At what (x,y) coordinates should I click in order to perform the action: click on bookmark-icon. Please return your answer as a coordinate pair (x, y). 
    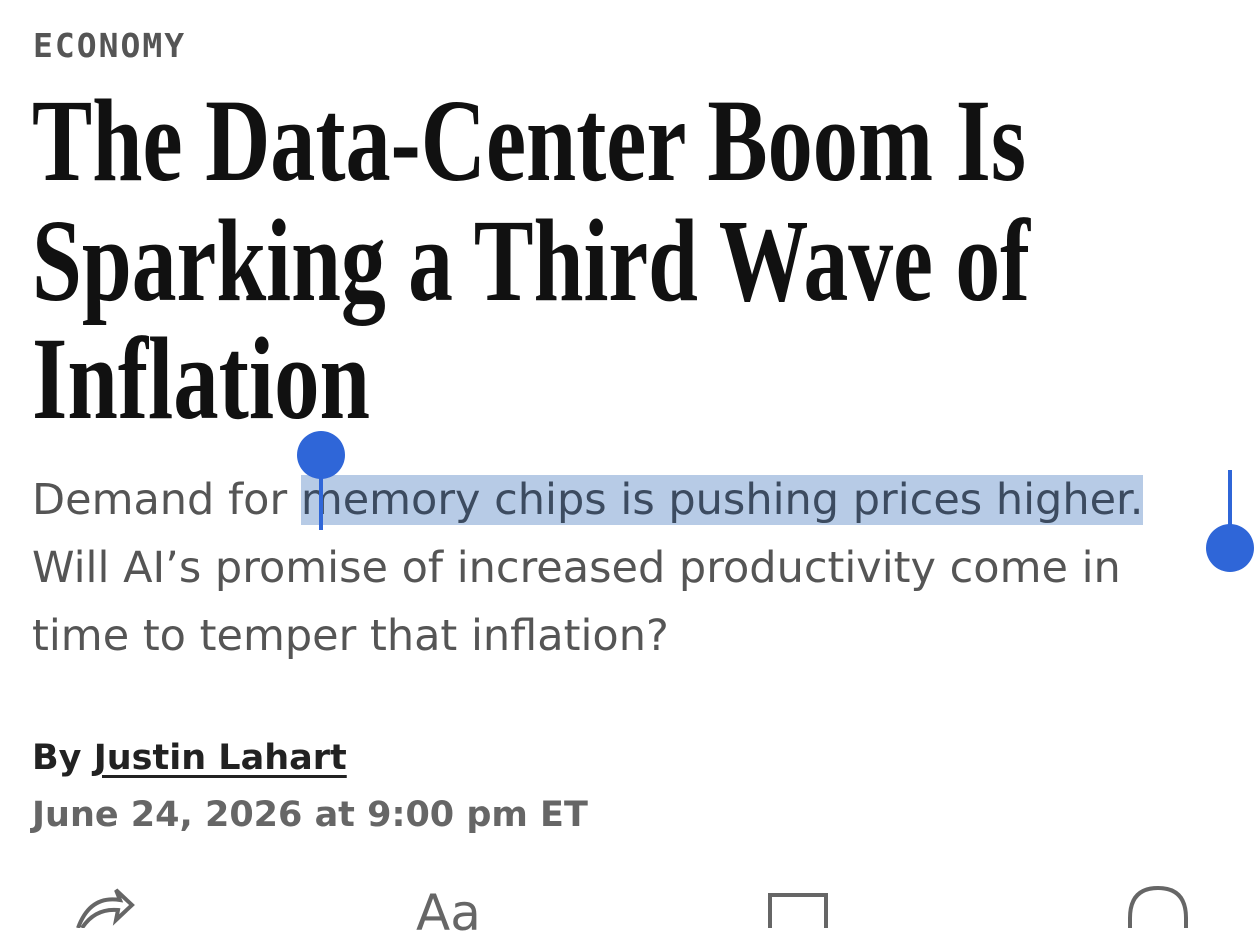
    Looking at the image, I should click on (798, 910).